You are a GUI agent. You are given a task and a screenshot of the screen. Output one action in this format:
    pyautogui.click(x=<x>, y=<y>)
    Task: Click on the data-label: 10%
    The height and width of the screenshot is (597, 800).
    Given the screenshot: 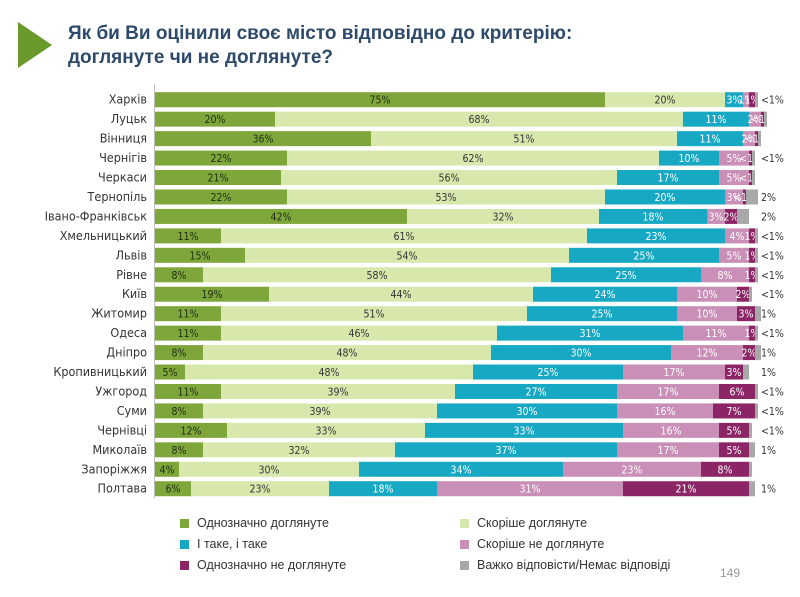 What is the action you would take?
    pyautogui.click(x=707, y=315)
    